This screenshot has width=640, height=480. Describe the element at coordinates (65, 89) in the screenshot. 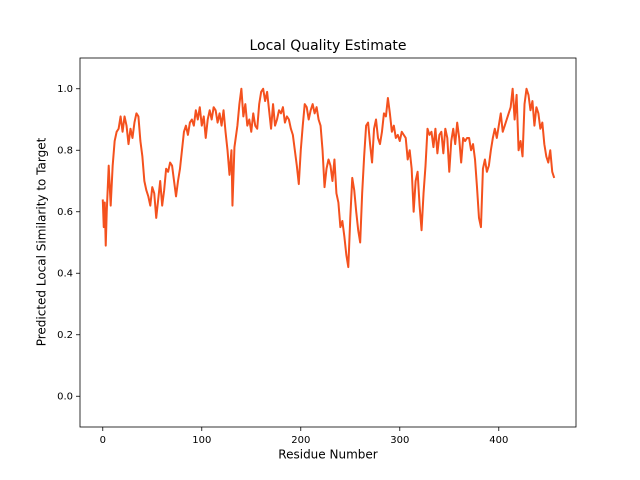

I see `y-tick-label: 1.0` at that location.